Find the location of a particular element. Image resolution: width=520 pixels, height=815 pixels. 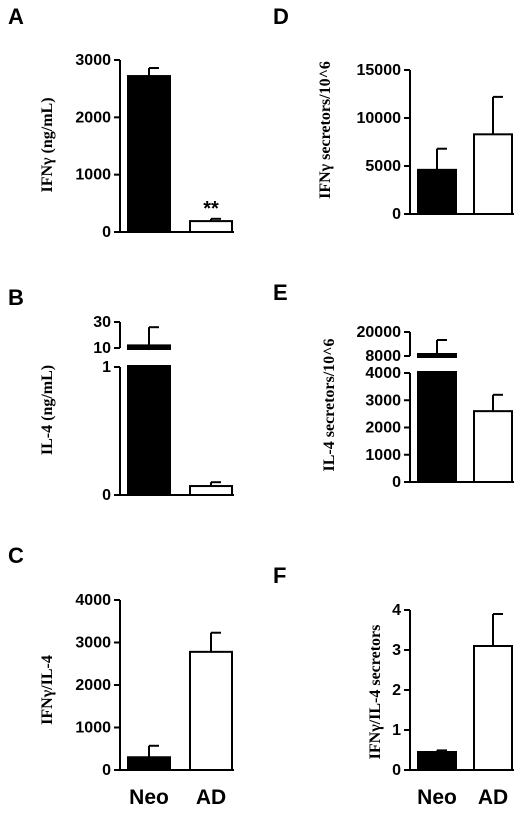

panel-c-y-tick-label: 2000 is located at coordinates (93, 685).